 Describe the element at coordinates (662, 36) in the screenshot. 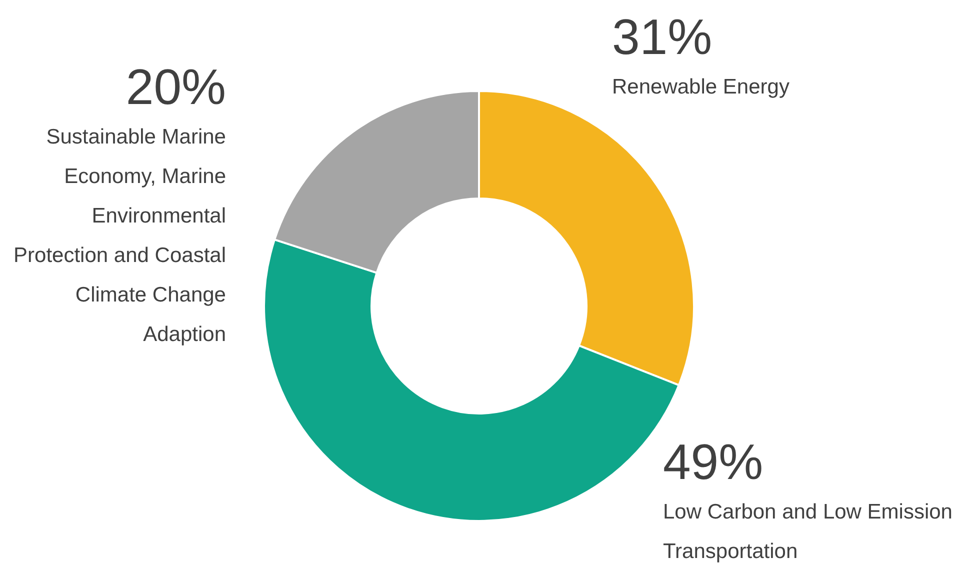

I see `data-label: 31%` at that location.